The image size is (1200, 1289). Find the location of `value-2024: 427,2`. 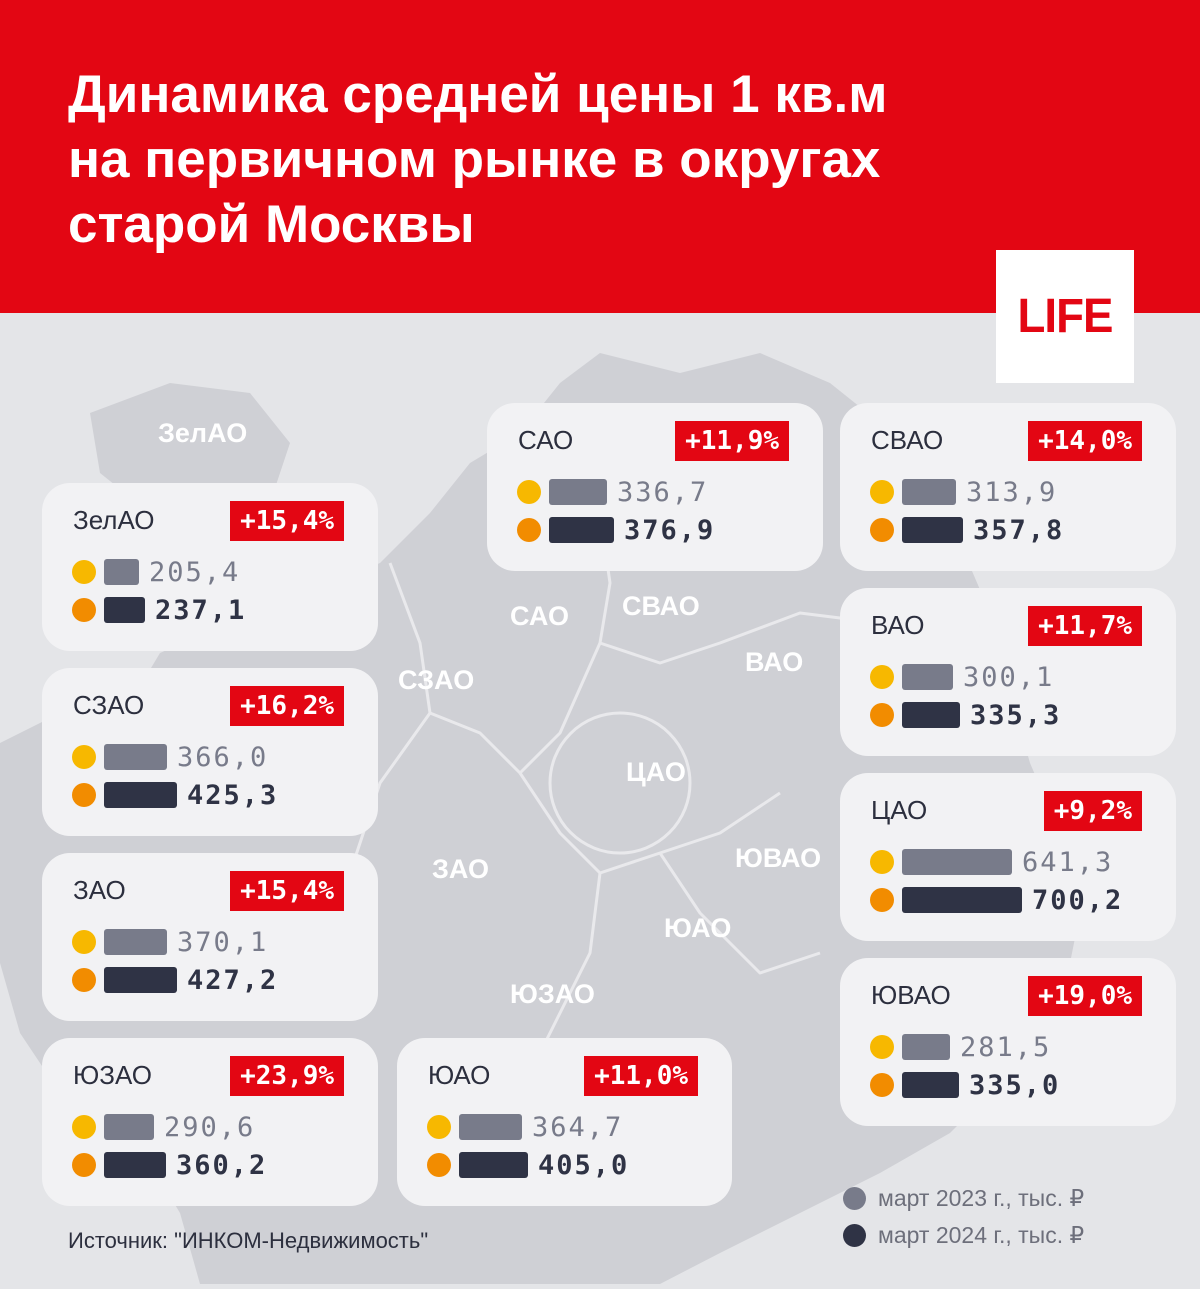

value-2024: 427,2 is located at coordinates (233, 980).